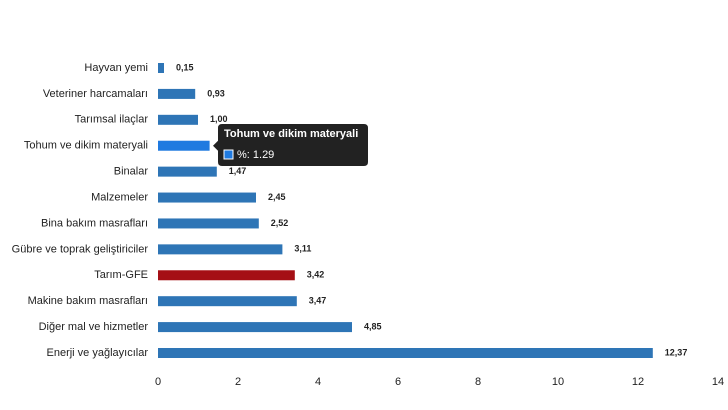 The width and height of the screenshot is (728, 410). I want to click on category-label: Malzemeler, so click(119, 197).